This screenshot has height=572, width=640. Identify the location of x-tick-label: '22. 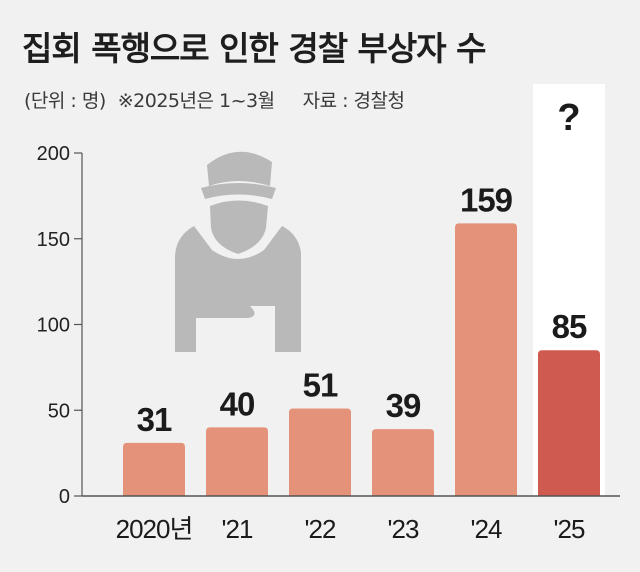
(320, 529).